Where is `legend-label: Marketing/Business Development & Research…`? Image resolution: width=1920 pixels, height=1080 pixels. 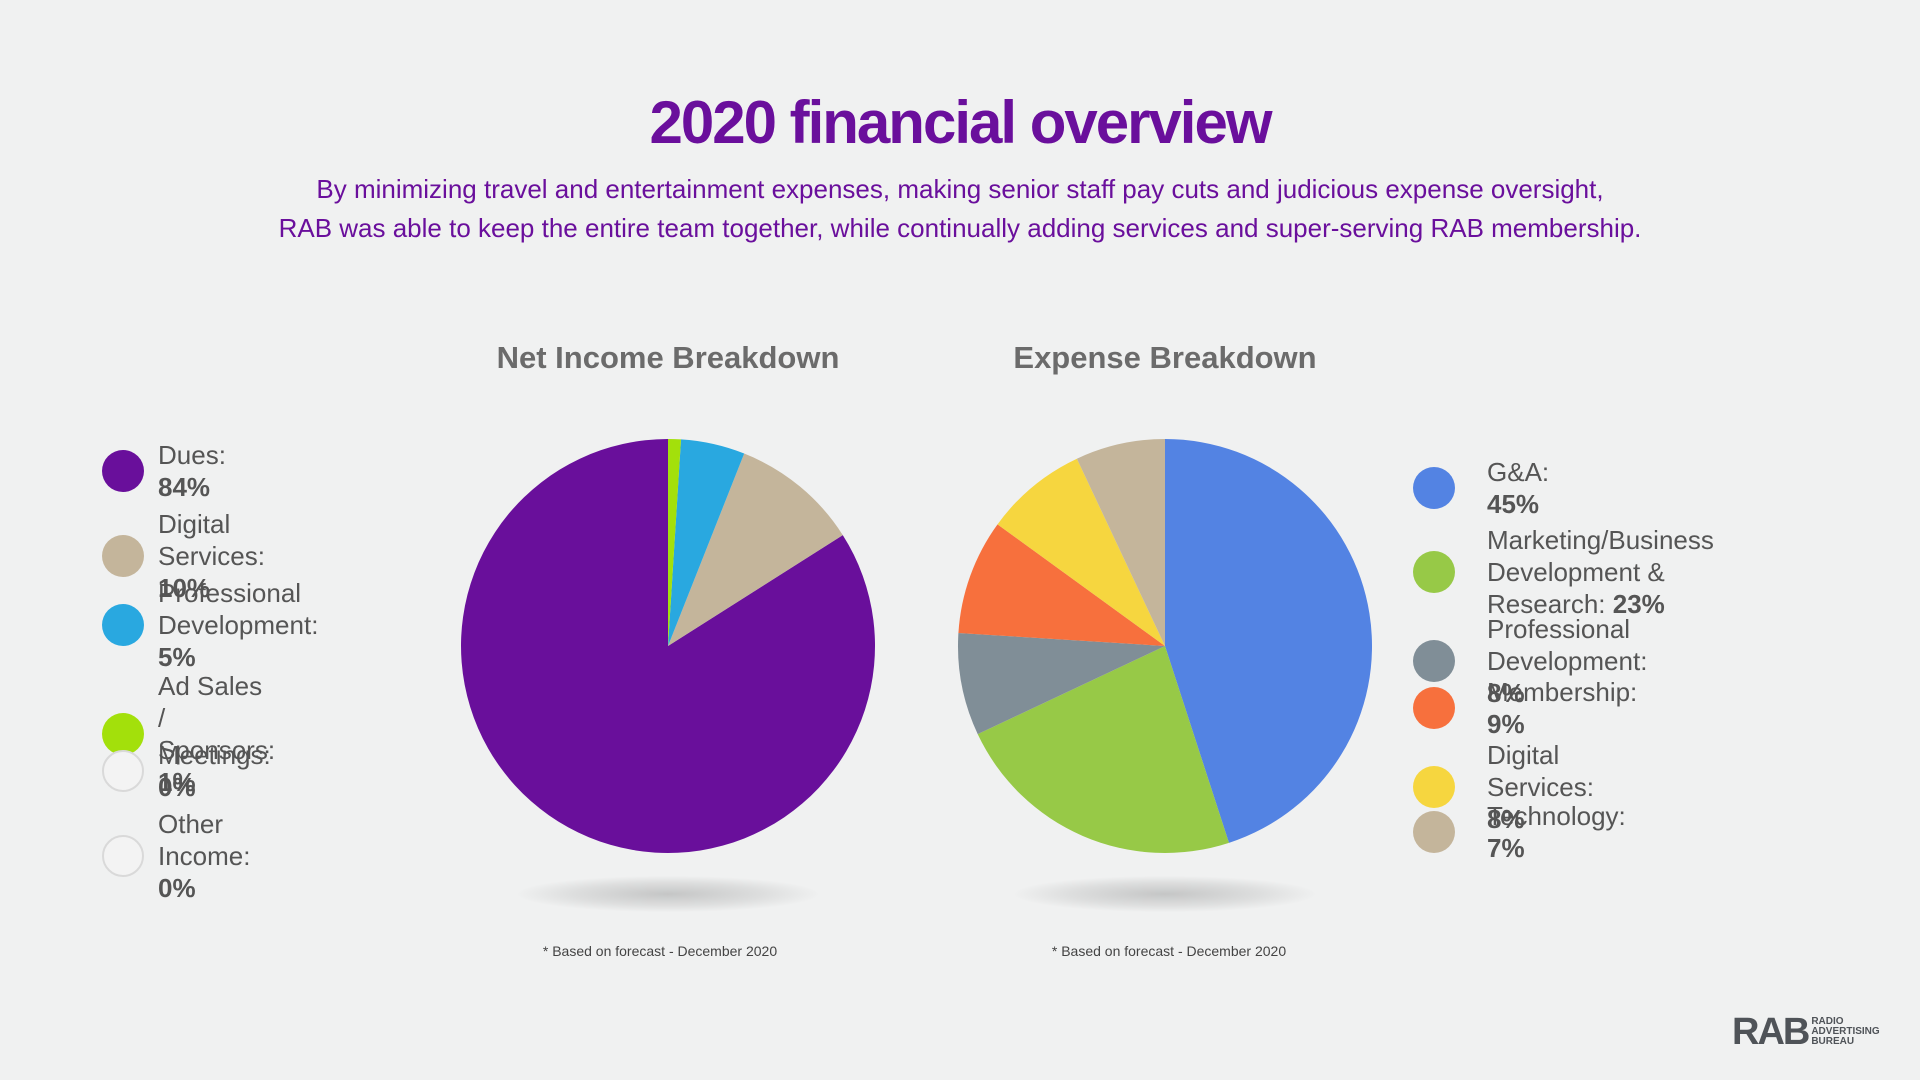 legend-label: Marketing/Business Development & Research… is located at coordinates (1600, 572).